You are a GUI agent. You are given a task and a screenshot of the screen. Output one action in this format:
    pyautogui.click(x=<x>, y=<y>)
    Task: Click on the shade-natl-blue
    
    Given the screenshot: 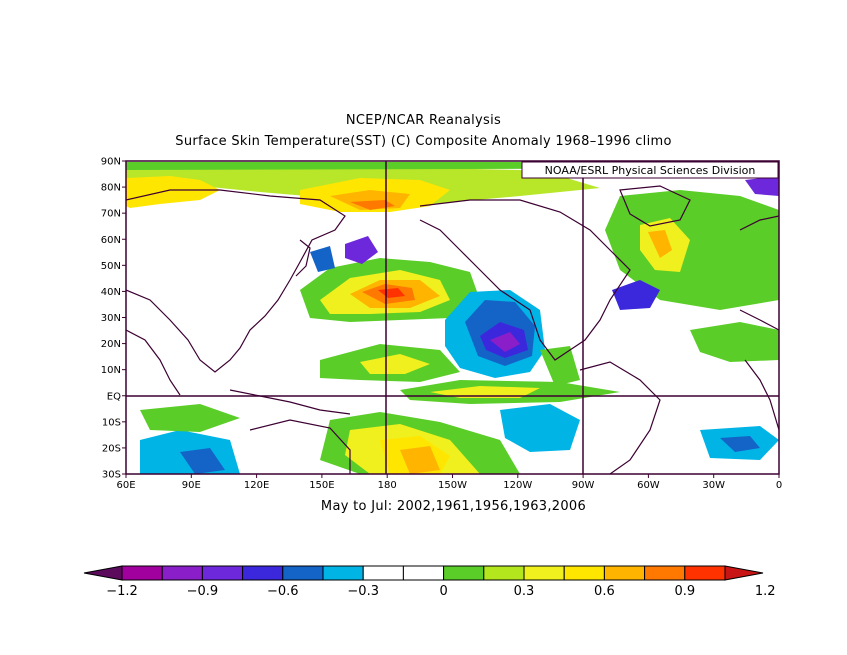 What is the action you would take?
    pyautogui.click(x=636, y=295)
    